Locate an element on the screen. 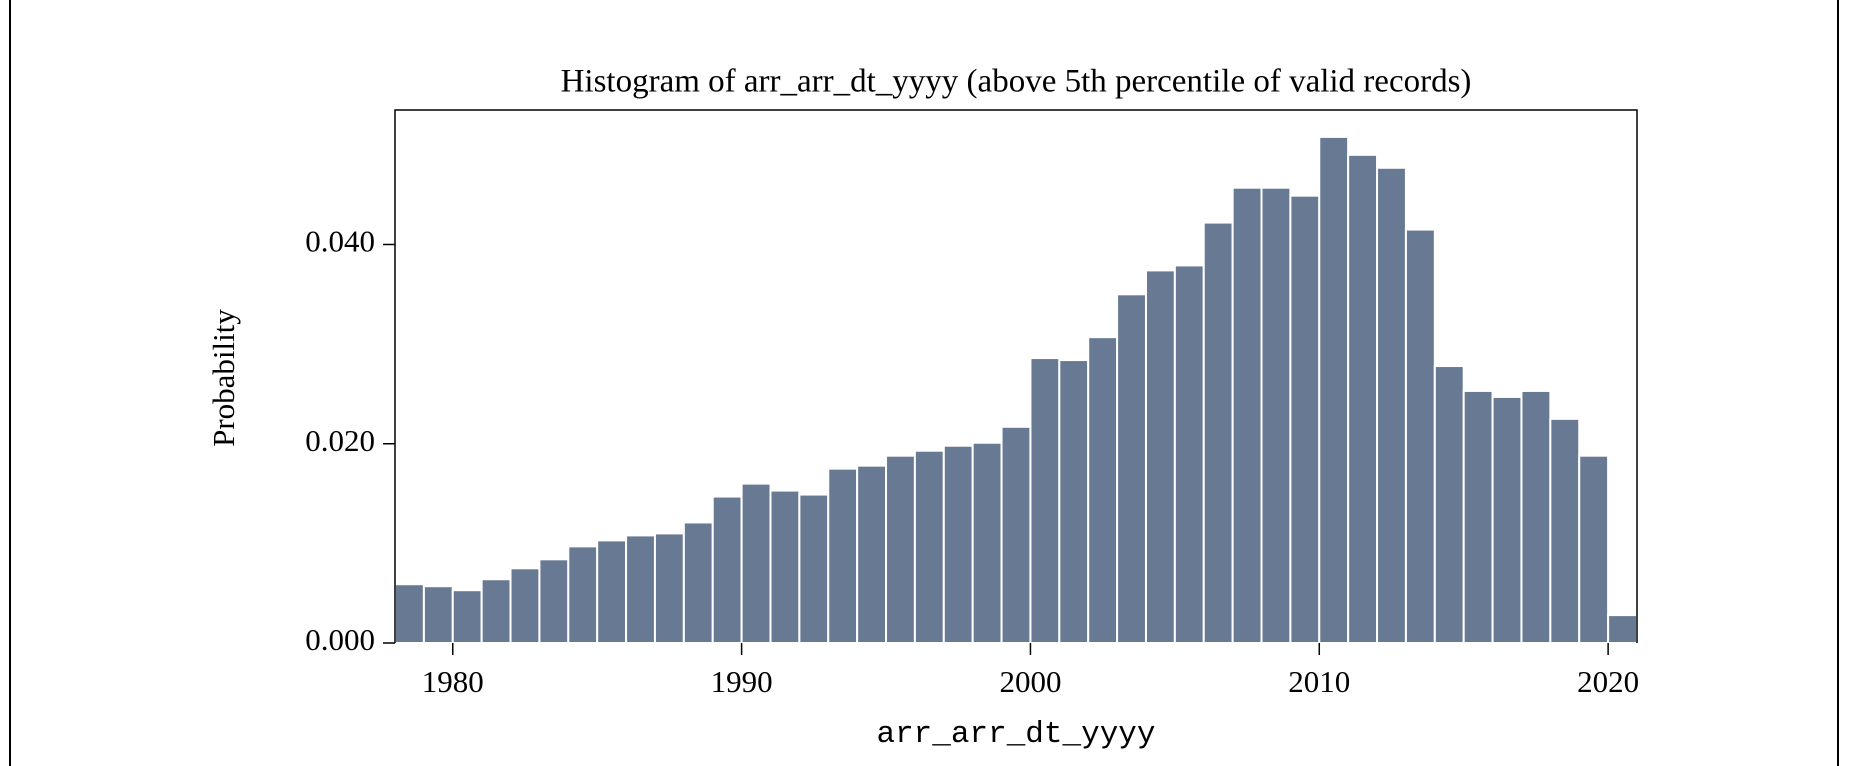 The image size is (1850, 766). y-tick-label: 0.040 is located at coordinates (340, 241).